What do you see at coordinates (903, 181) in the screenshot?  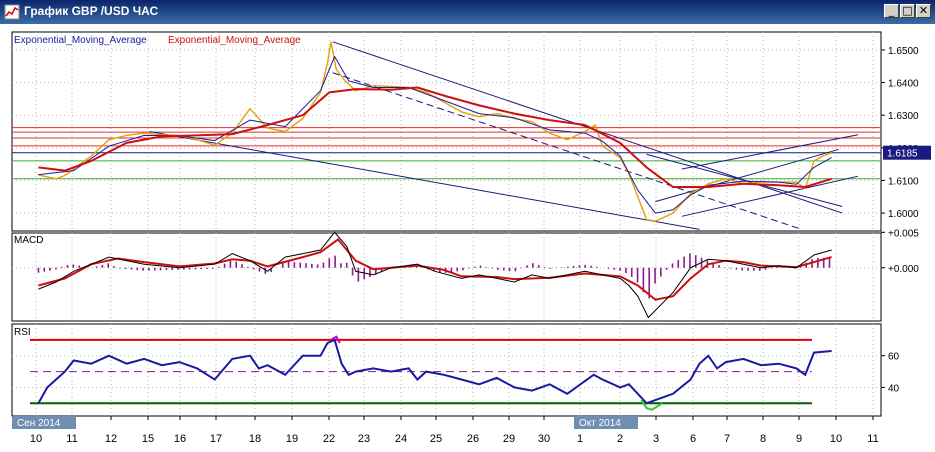 I see `y-tick-label-price: 1.6100` at bounding box center [903, 181].